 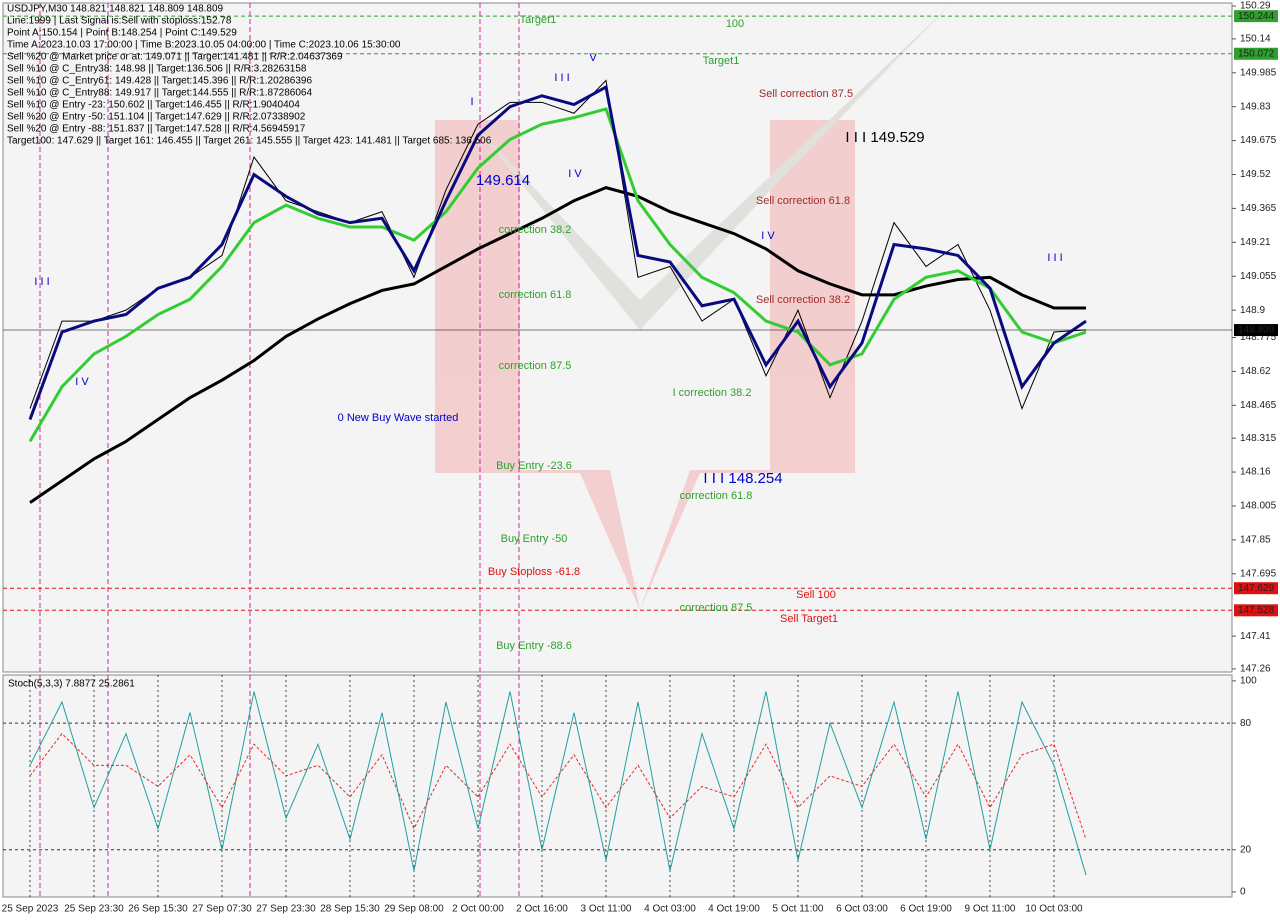 What do you see at coordinates (1258, 506) in the screenshot?
I see `y-tick-label: 148.005` at bounding box center [1258, 506].